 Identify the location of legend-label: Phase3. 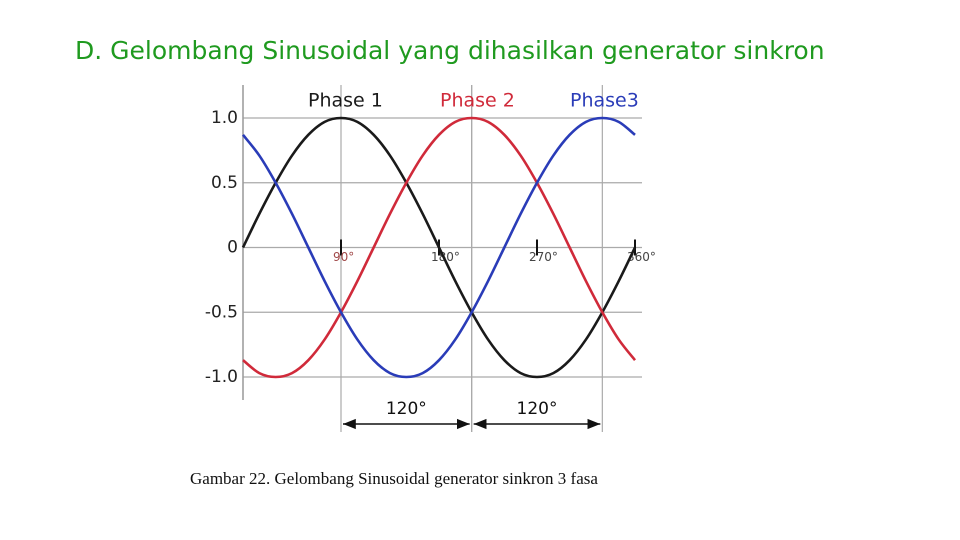
(604, 101).